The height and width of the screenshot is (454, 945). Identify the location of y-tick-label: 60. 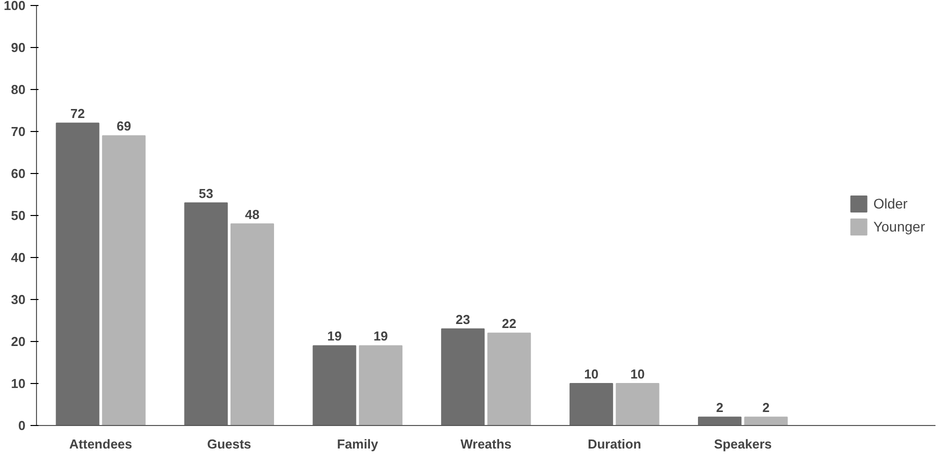
(18, 173).